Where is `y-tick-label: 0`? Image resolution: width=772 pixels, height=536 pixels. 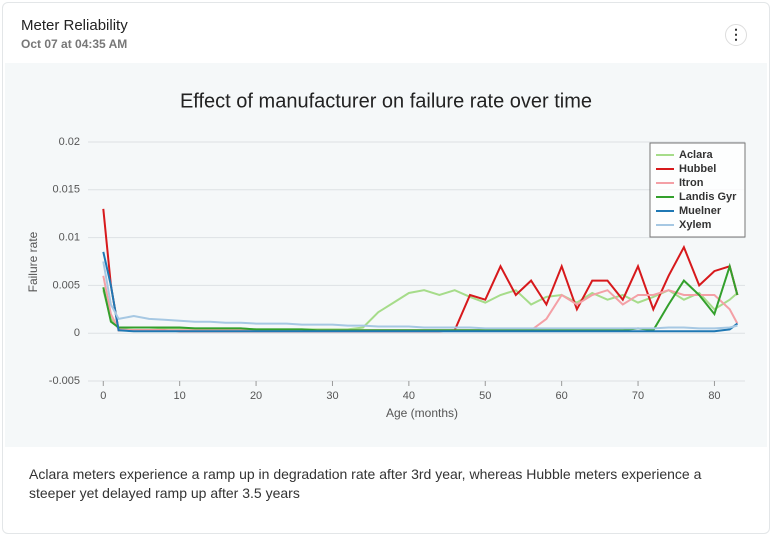 y-tick-label: 0 is located at coordinates (77, 333).